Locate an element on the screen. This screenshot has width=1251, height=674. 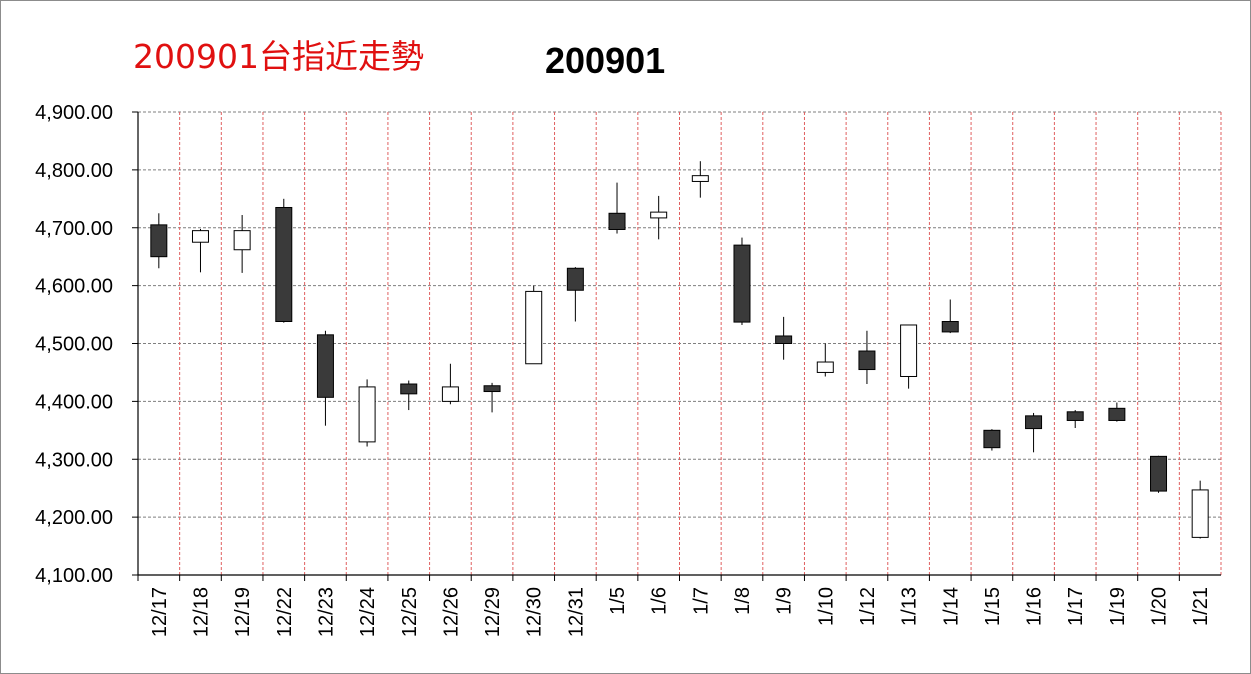
x-tick-label: 1/13 is located at coordinates (910, 606).